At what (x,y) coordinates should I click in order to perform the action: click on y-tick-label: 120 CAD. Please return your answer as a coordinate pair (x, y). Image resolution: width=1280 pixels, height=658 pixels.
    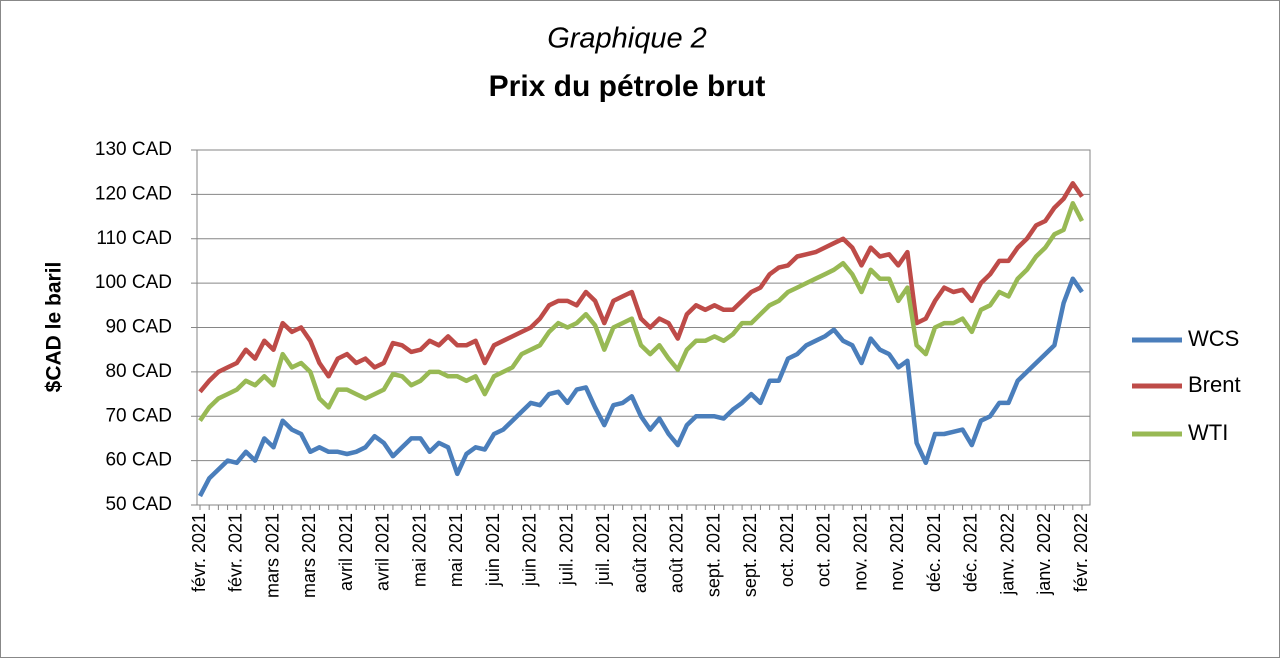
    Looking at the image, I should click on (133, 193).